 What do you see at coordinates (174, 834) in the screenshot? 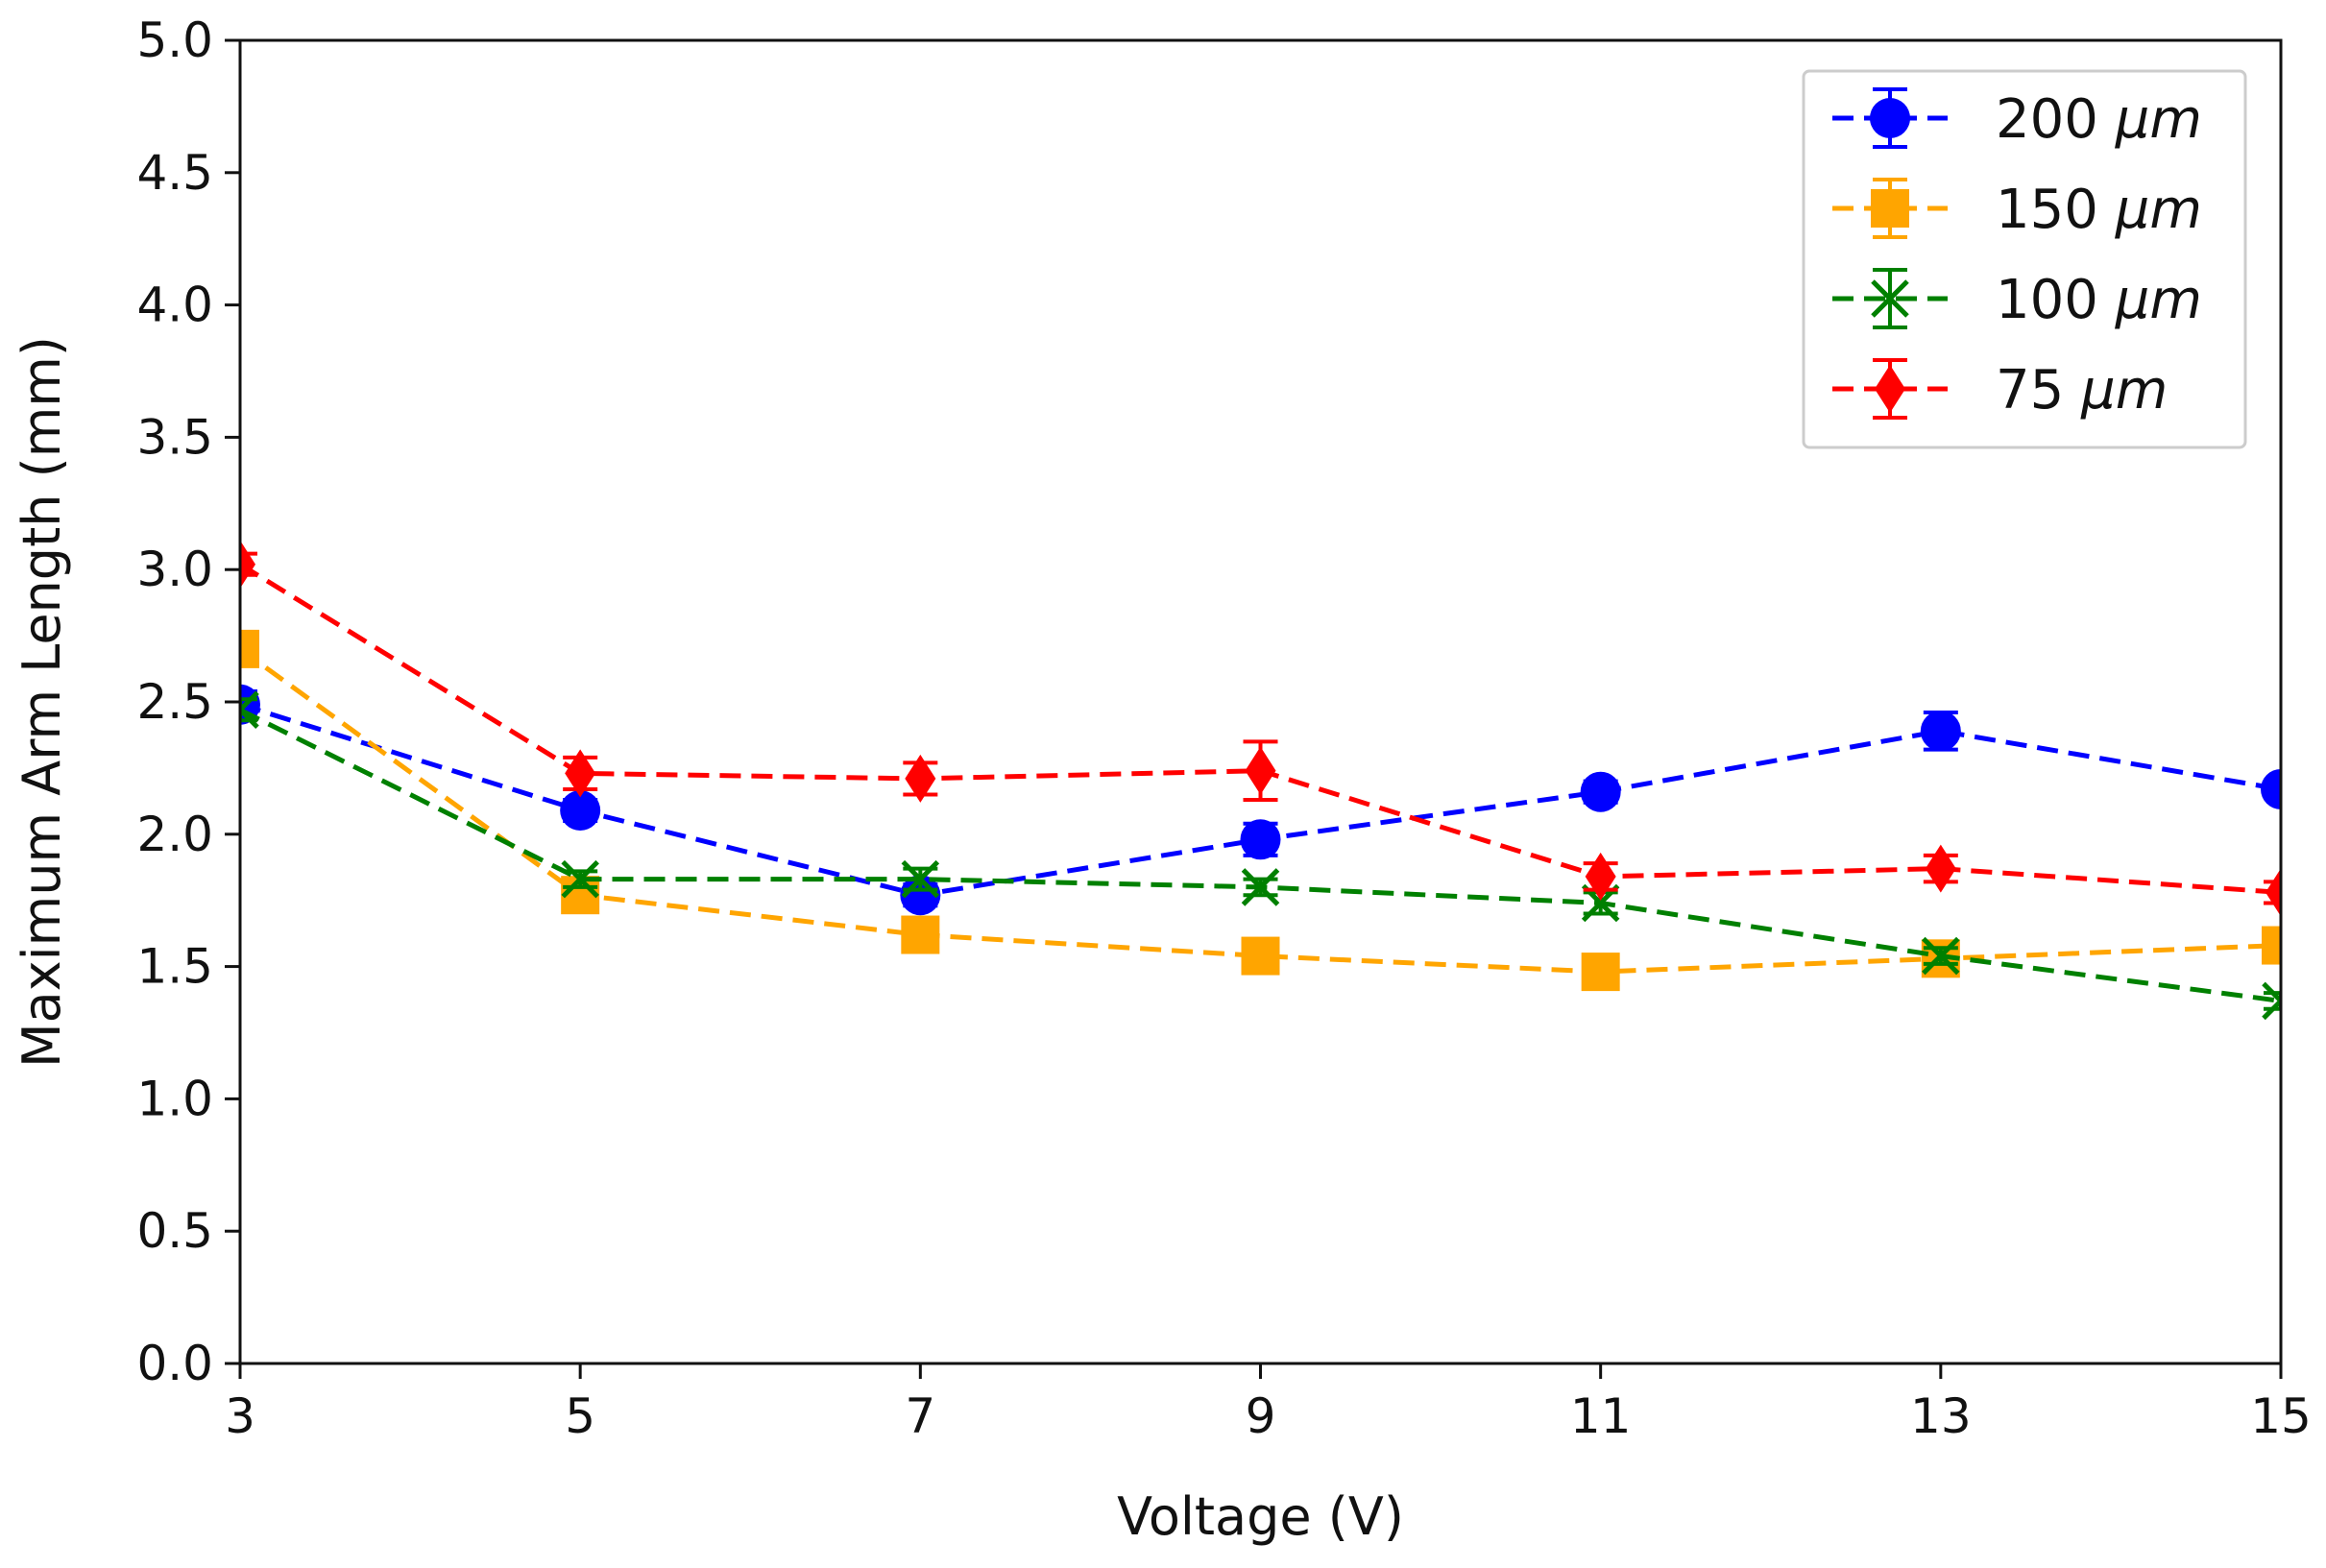
I see `y-tick-label: 2.0` at bounding box center [174, 834].